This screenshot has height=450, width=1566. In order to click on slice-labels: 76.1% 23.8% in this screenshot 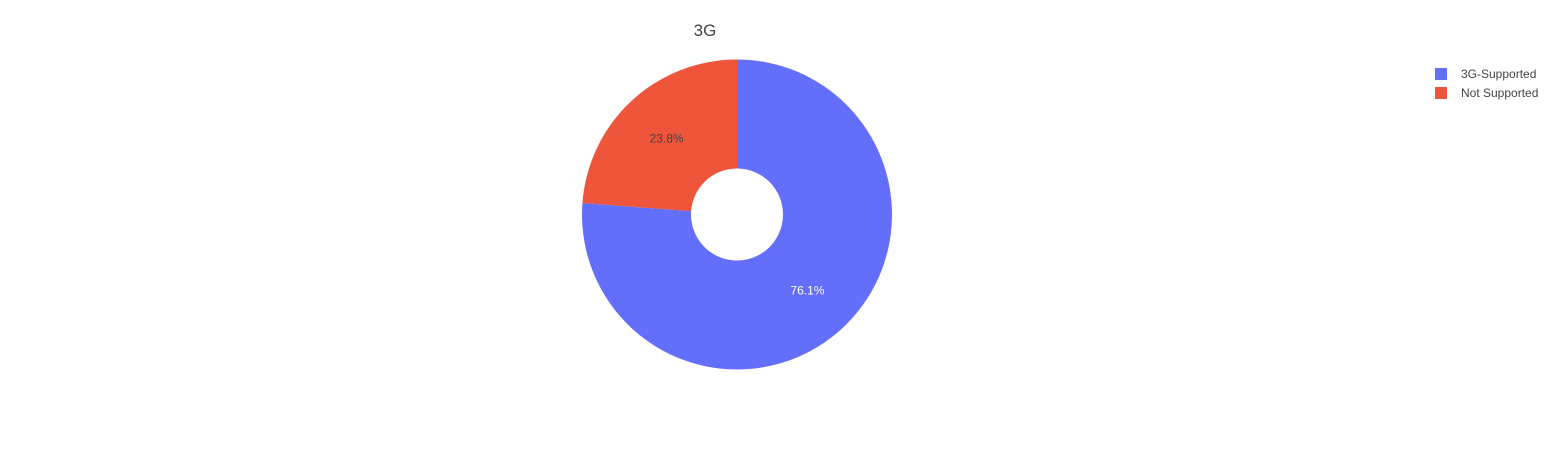, I will do `click(737, 215)`.